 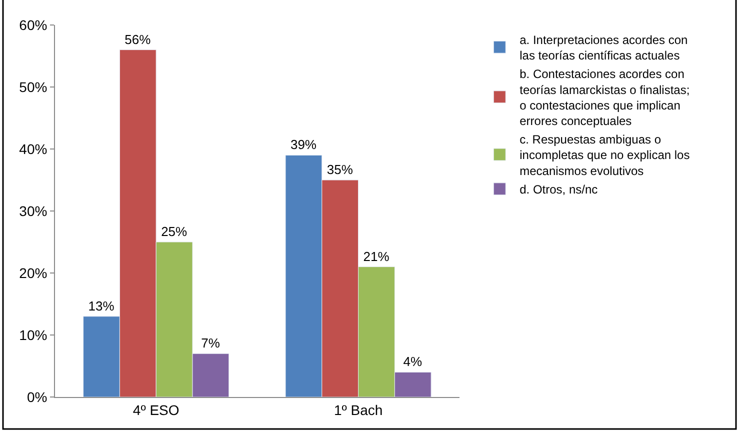 What do you see at coordinates (559, 189) in the screenshot?
I see `legend-label: d. Otros, ns/nc` at bounding box center [559, 189].